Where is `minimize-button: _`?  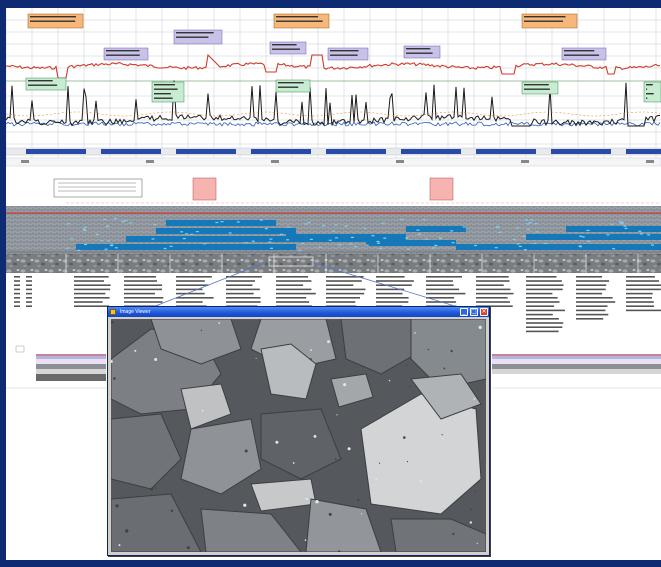 minimize-button: _ is located at coordinates (464, 312).